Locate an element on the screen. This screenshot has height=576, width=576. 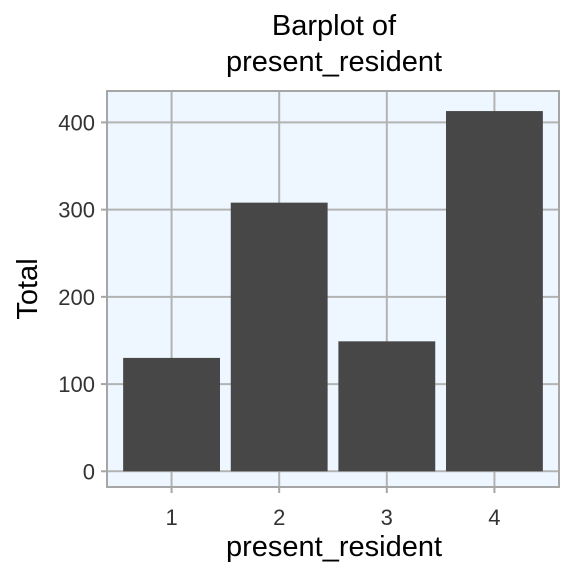
x-tick-label: 3 is located at coordinates (387, 517).